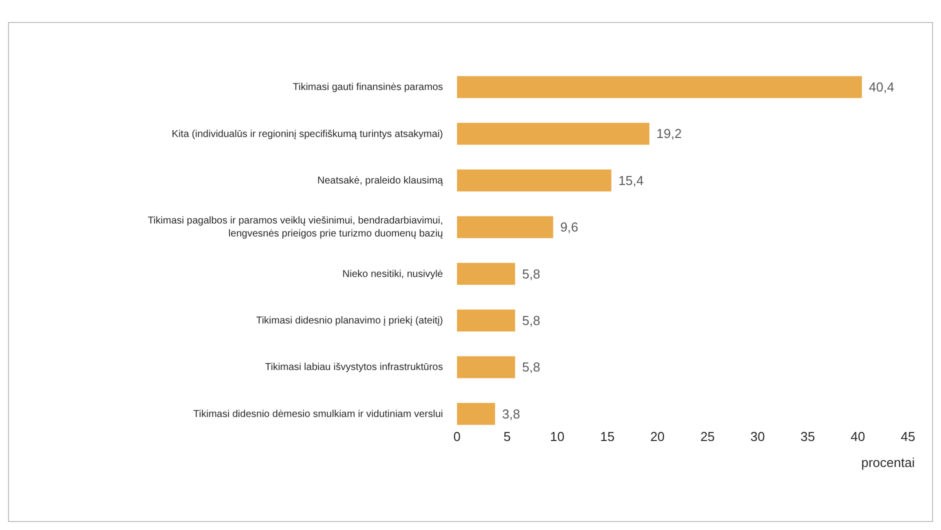 This screenshot has width=941, height=530. What do you see at coordinates (669, 134) in the screenshot?
I see `data-label: 19,2` at bounding box center [669, 134].